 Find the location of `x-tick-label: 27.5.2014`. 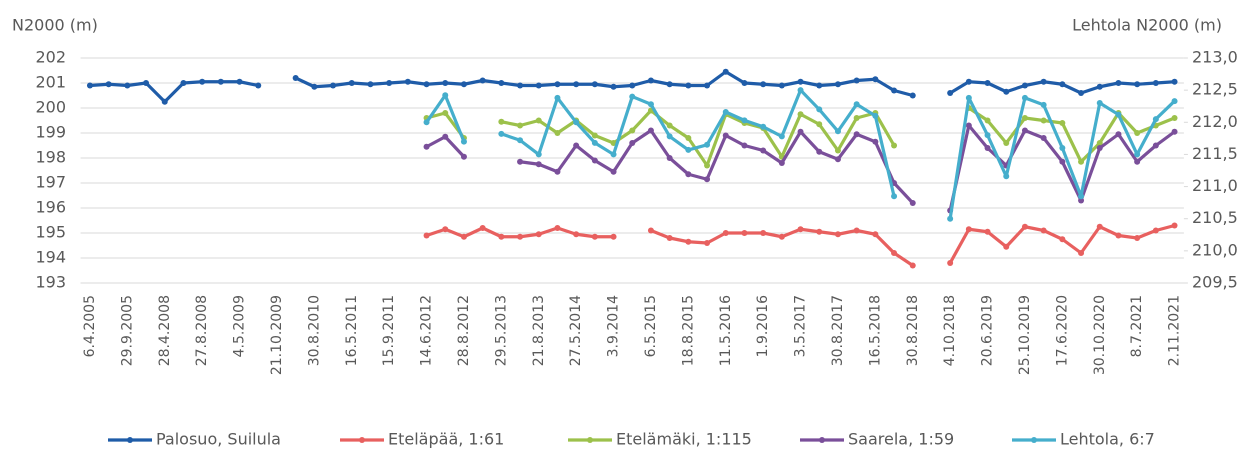

x-tick-label: 27.5.2014 is located at coordinates (576, 330).